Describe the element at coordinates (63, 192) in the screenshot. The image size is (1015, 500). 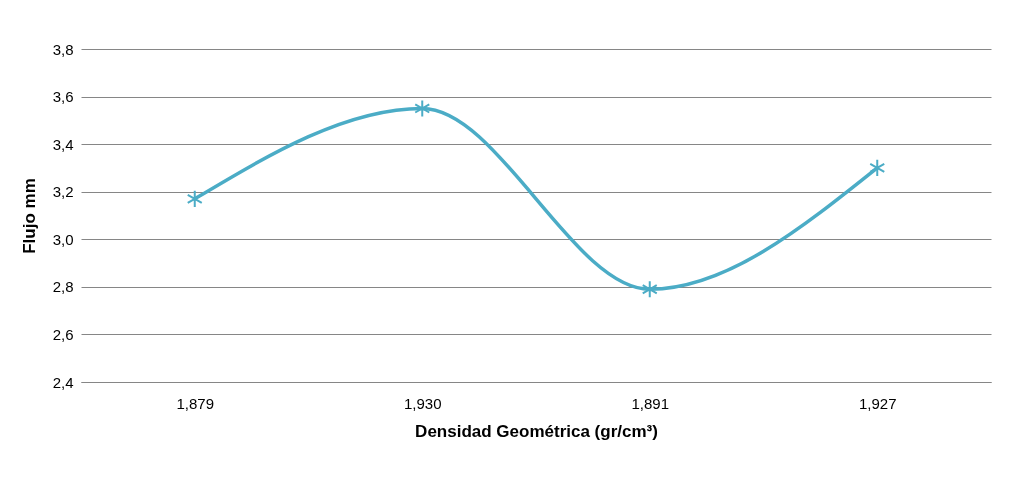
I see `y-tick-label: 3,2` at that location.